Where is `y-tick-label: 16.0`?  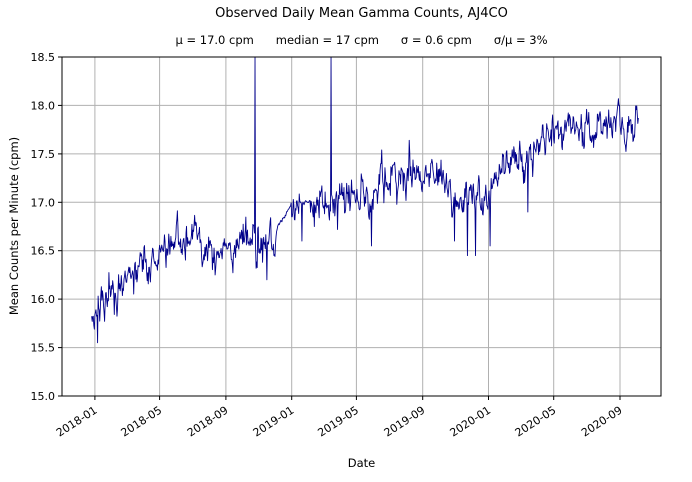
y-tick-label: 16.0 is located at coordinates (43, 299).